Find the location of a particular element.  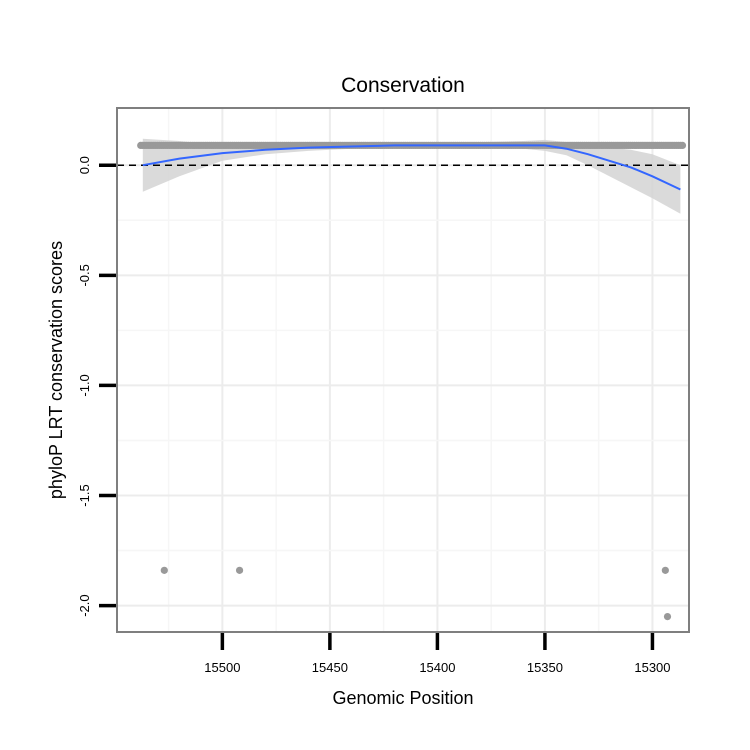

x-axis: 15500 15450 15400 15350 15300 is located at coordinates (437, 654).